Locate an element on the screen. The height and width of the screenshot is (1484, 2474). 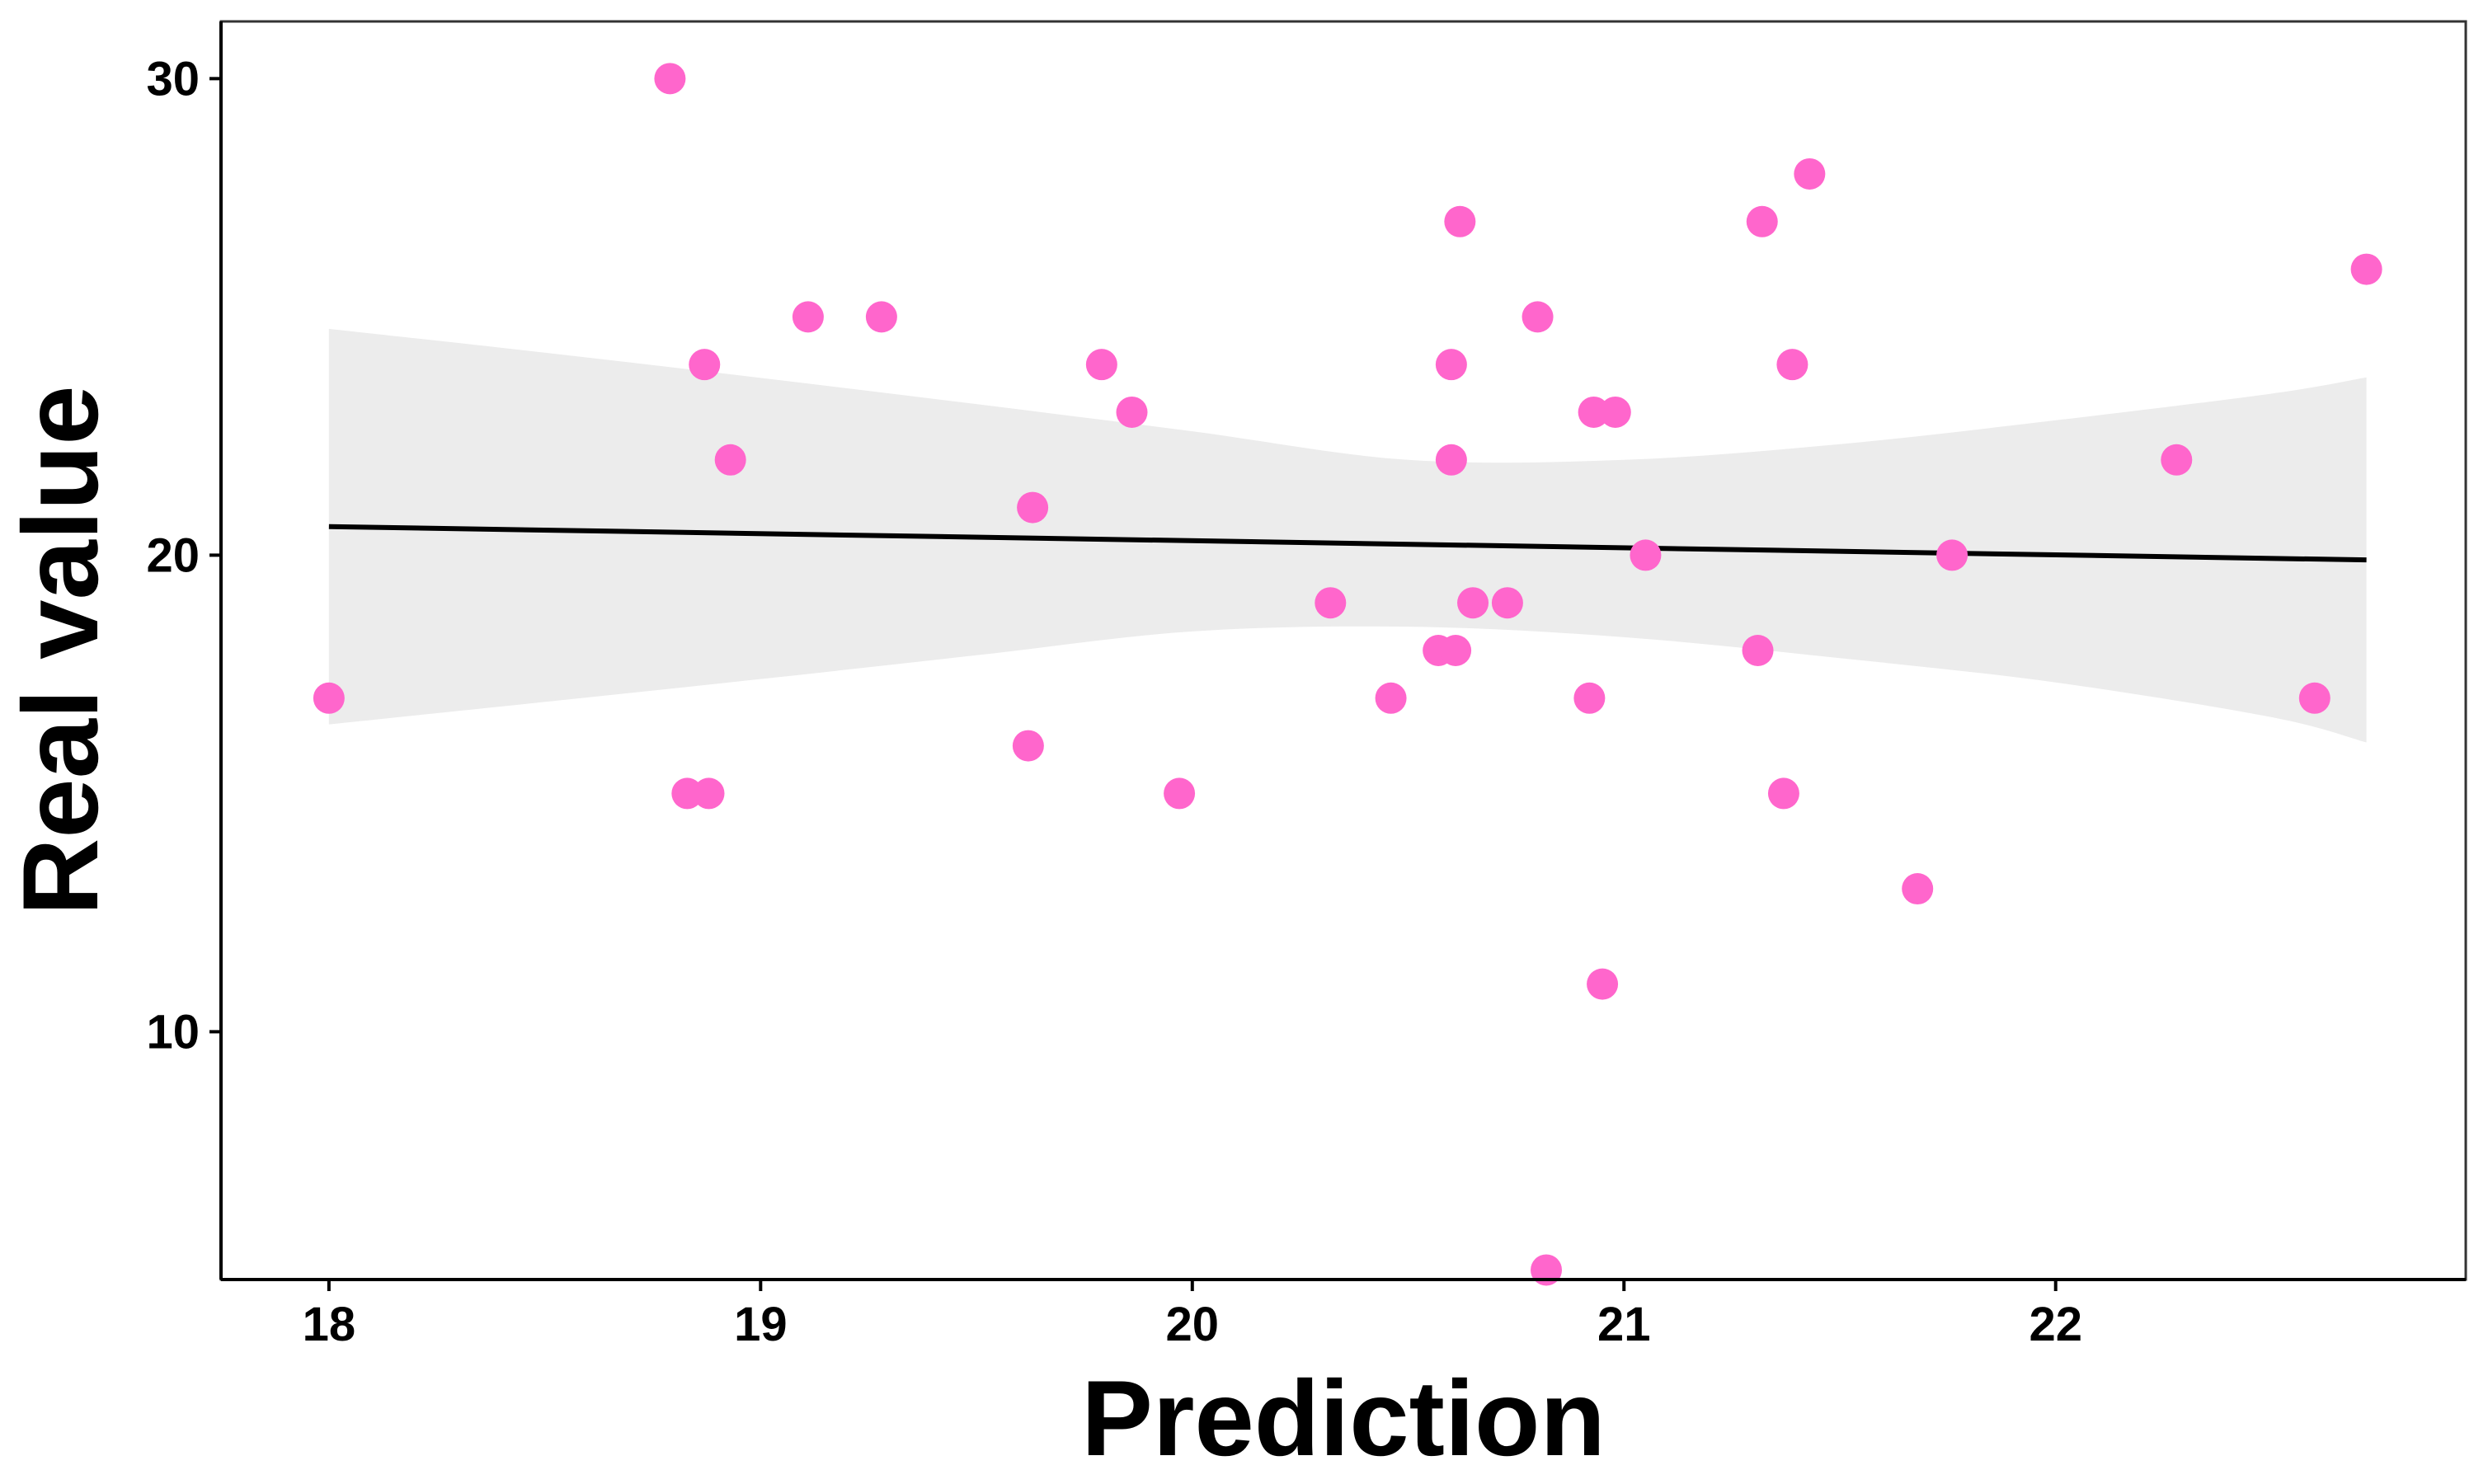
x-tick-label: 20 is located at coordinates (1193, 1324).